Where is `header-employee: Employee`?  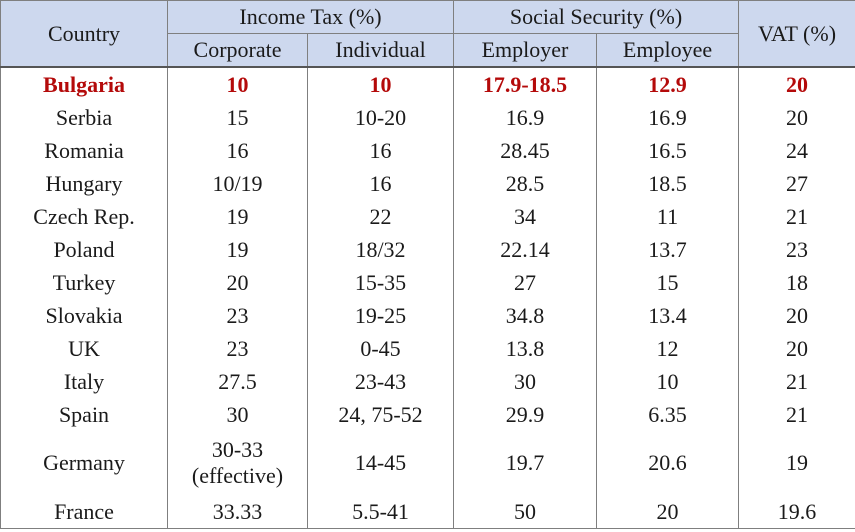 header-employee: Employee is located at coordinates (667, 50).